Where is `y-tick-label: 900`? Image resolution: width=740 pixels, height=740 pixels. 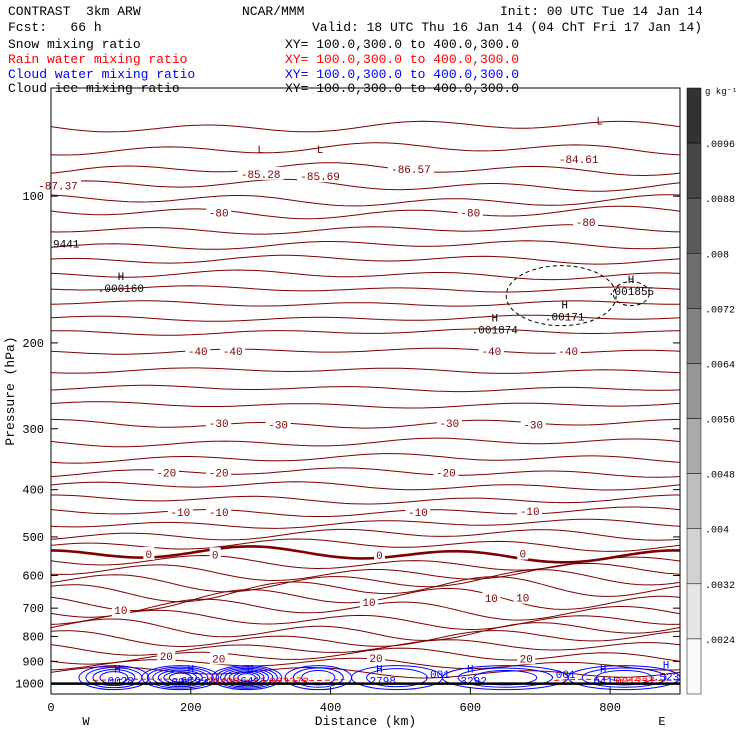 y-tick-label: 900 is located at coordinates (33, 662).